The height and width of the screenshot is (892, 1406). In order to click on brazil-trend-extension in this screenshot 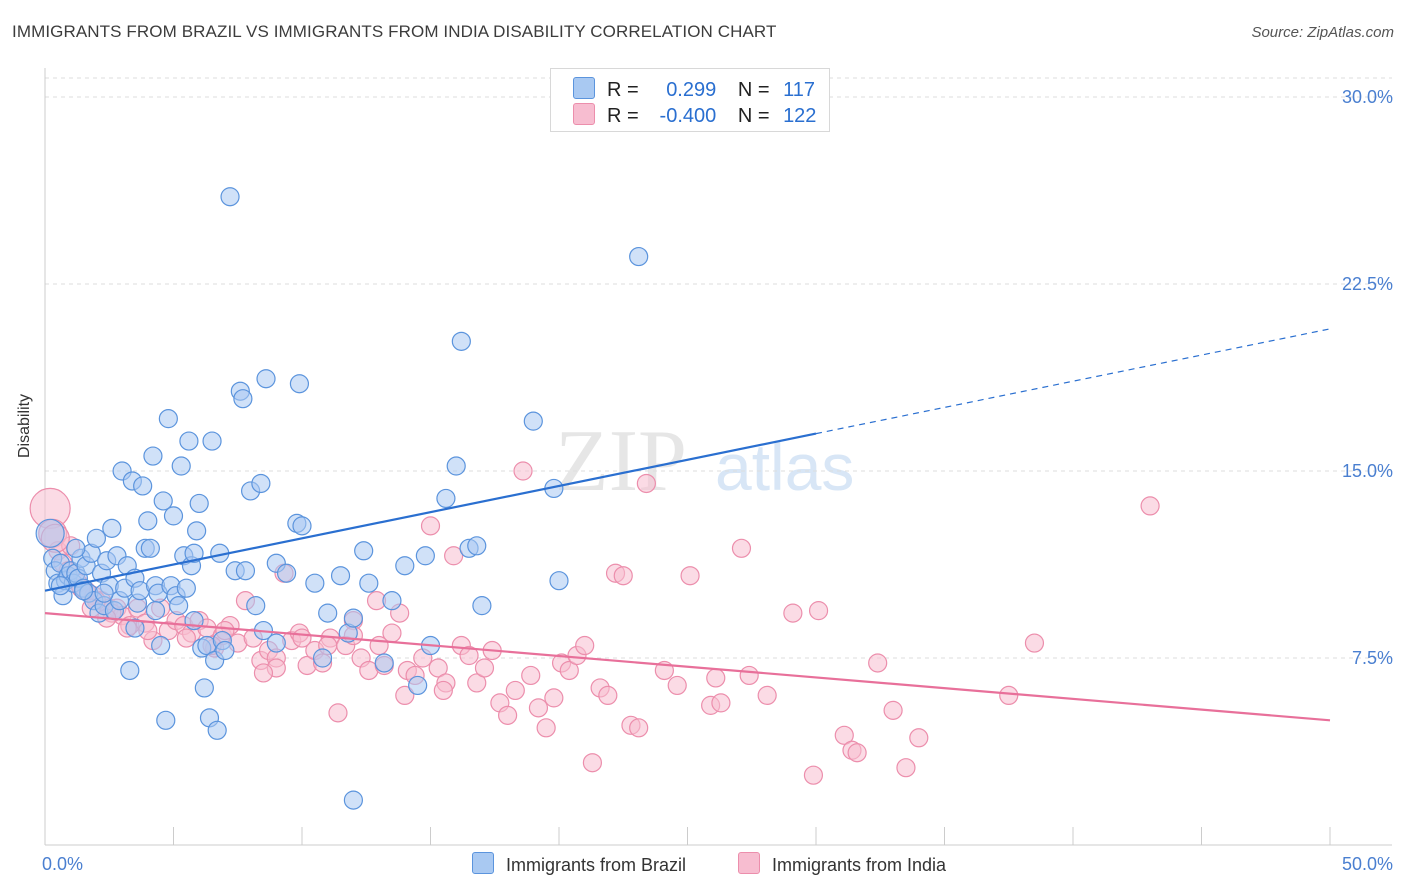, I will do `click(1073, 381)`.